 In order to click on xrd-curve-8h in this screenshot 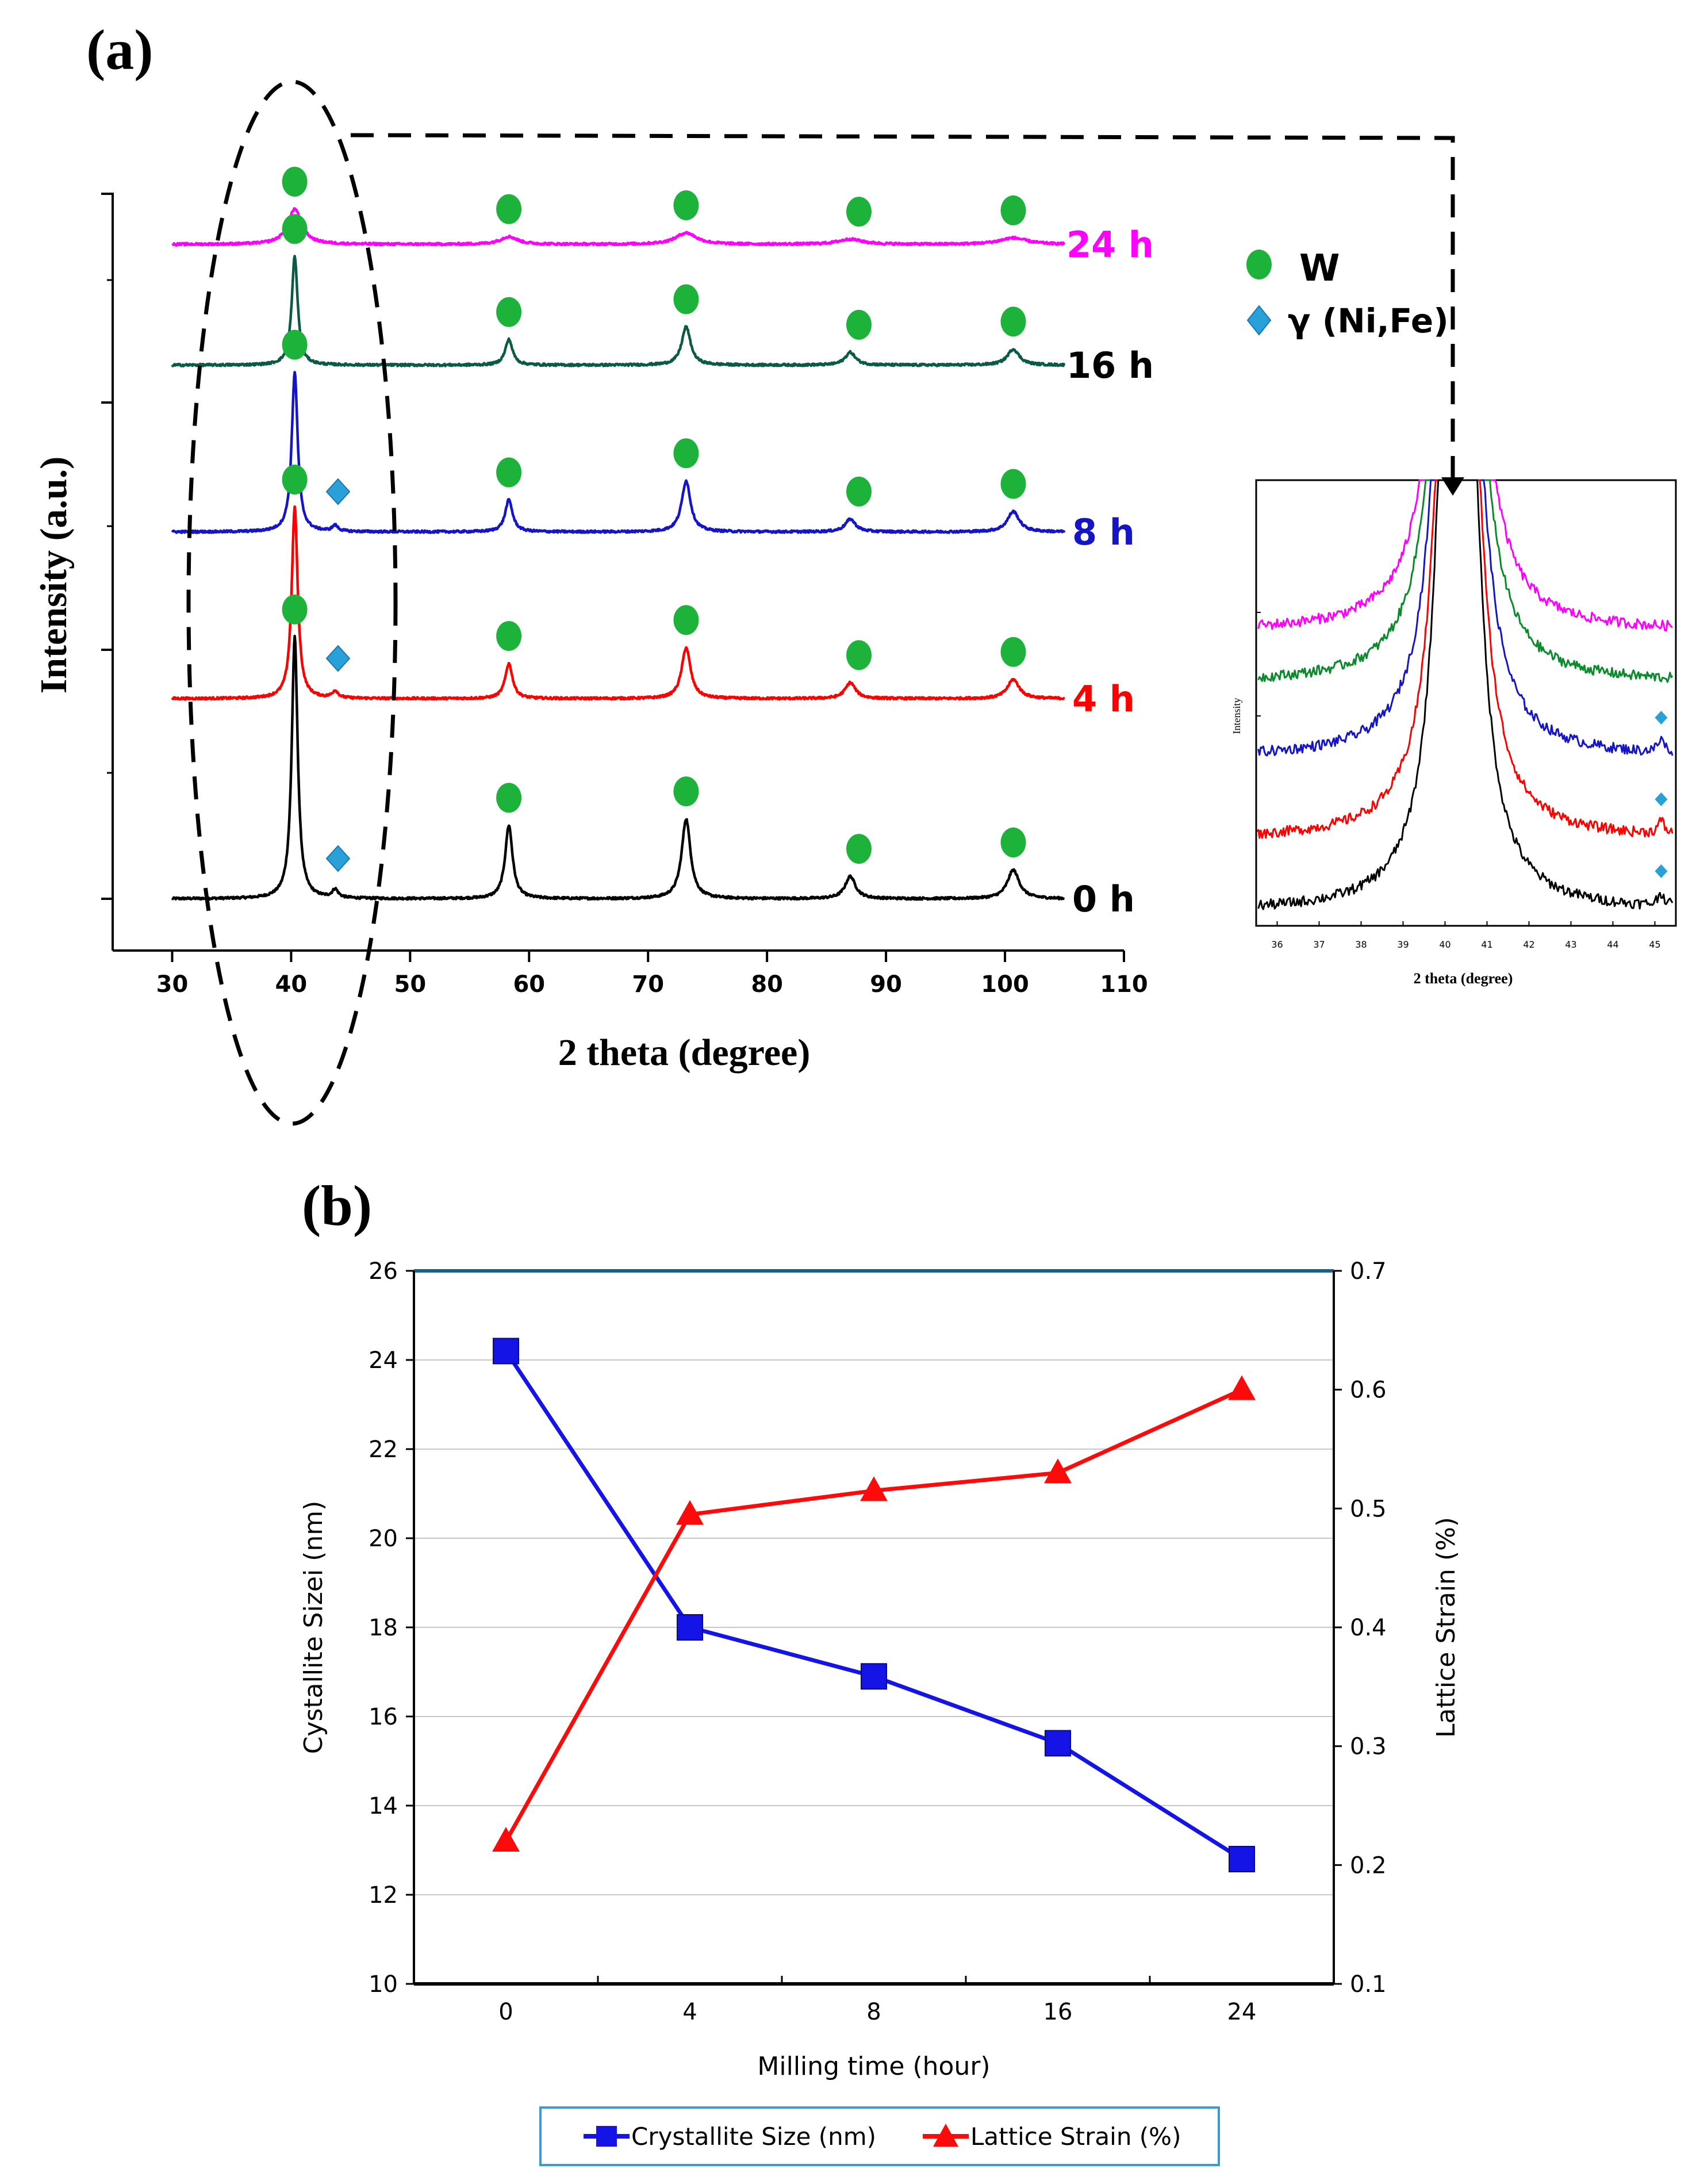, I will do `click(618, 452)`.